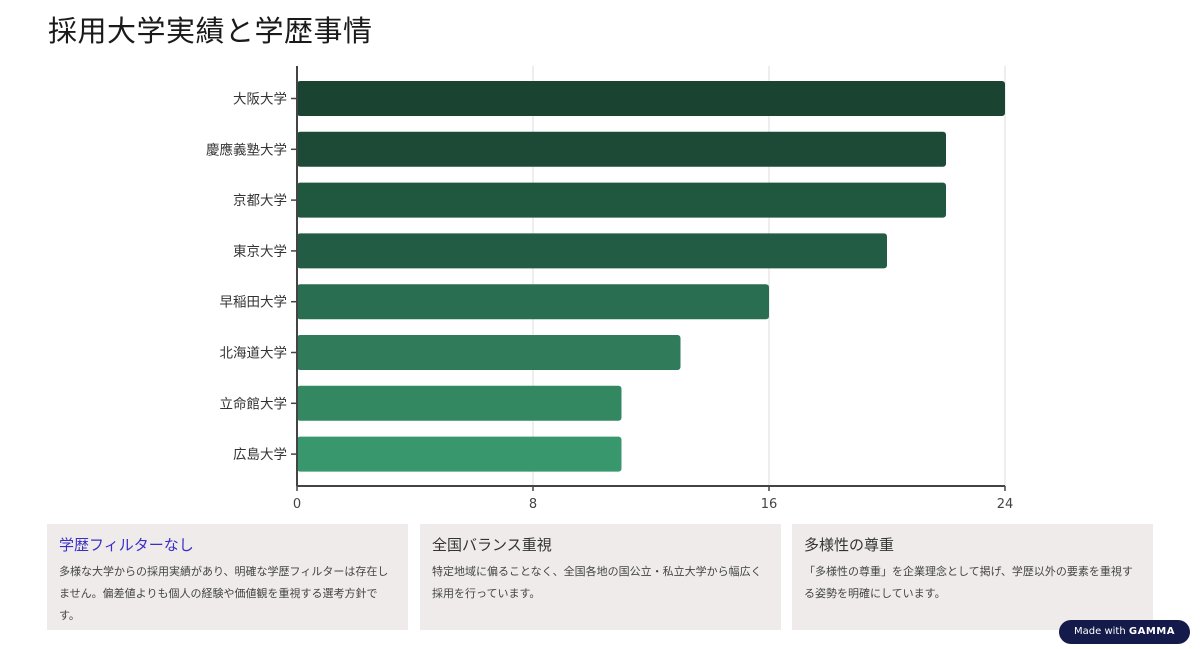 The width and height of the screenshot is (1200, 649). I want to click on x-tick-label: 0, so click(297, 504).